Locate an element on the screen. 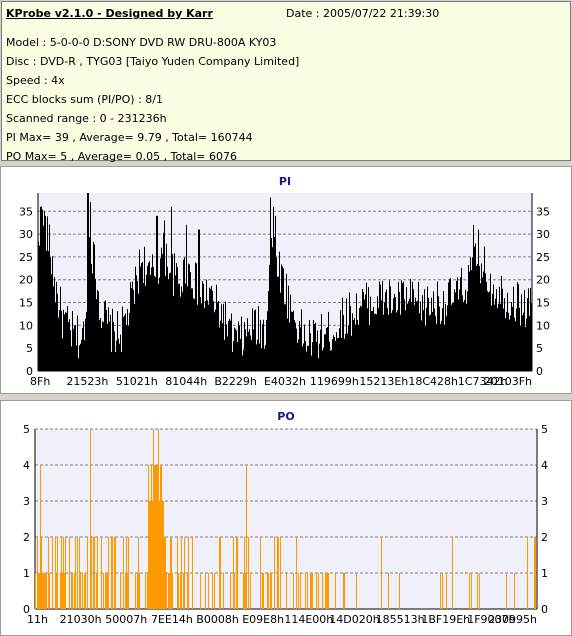  ecc-line: ECC blocks sum (PI/PO) : 8/1 is located at coordinates (84, 99).